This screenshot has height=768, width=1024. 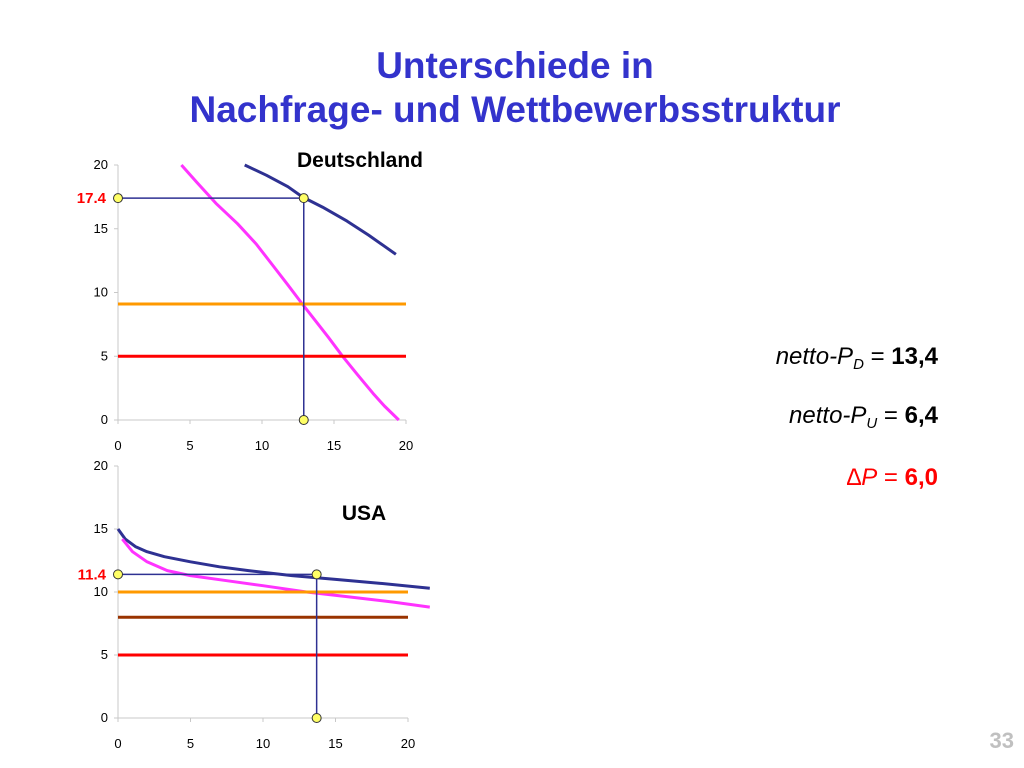 What do you see at coordinates (117, 743) in the screenshot?
I see `usa-x-tick-label: 0` at bounding box center [117, 743].